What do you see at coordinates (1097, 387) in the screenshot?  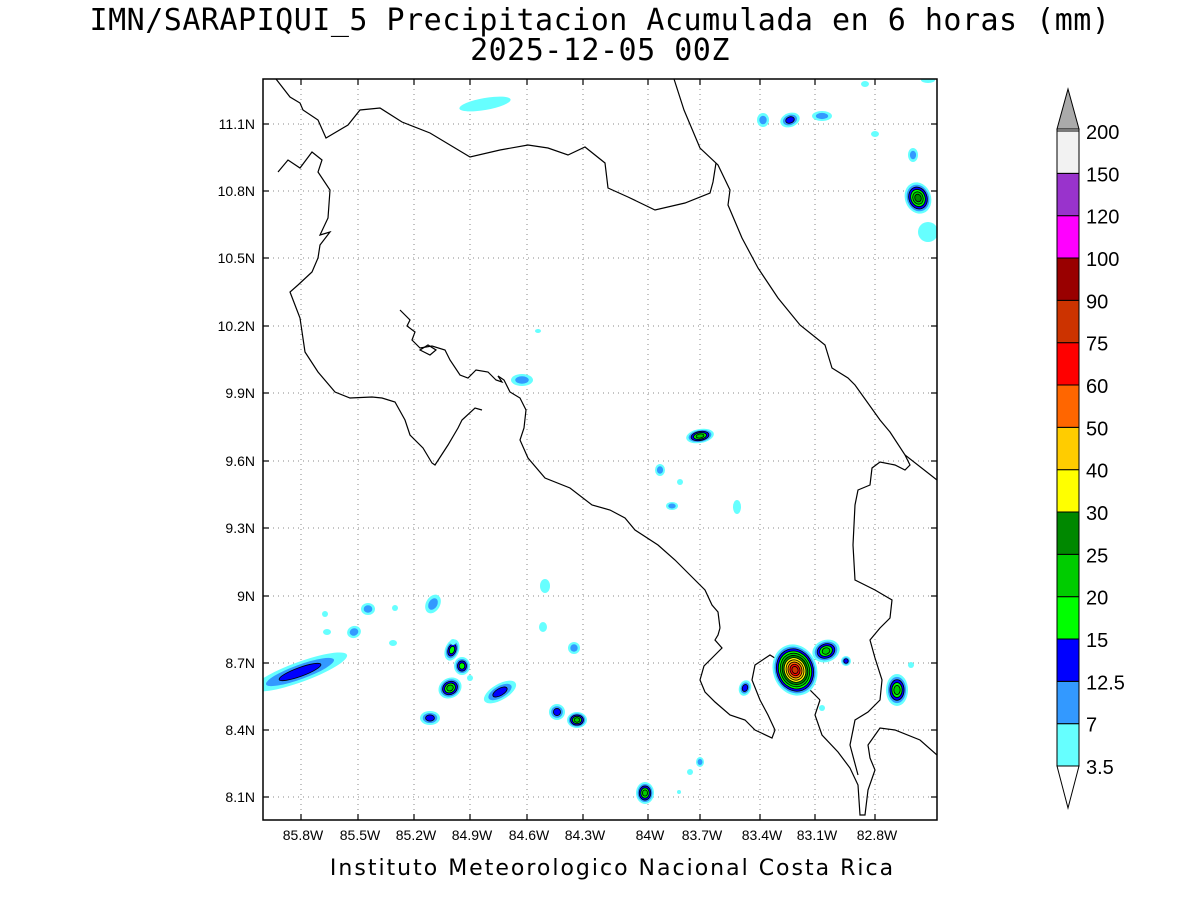 I see `colorbar-label: 60` at bounding box center [1097, 387].